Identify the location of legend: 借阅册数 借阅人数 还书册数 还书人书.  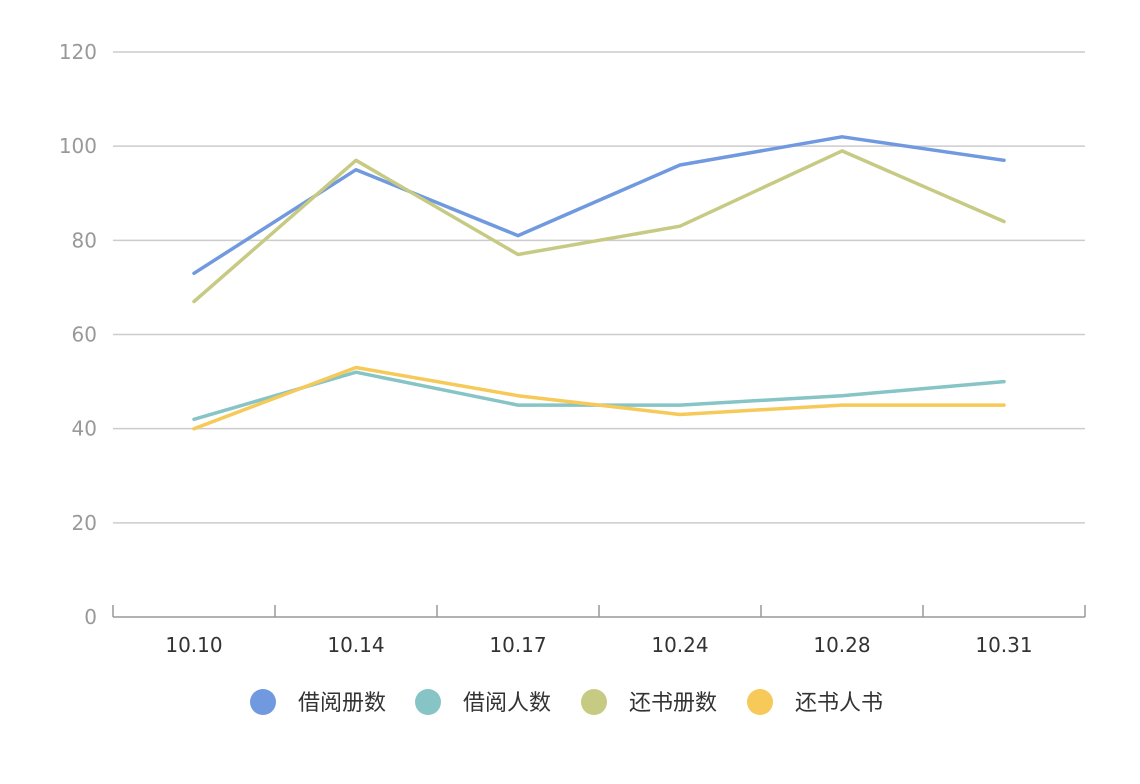
(566, 702).